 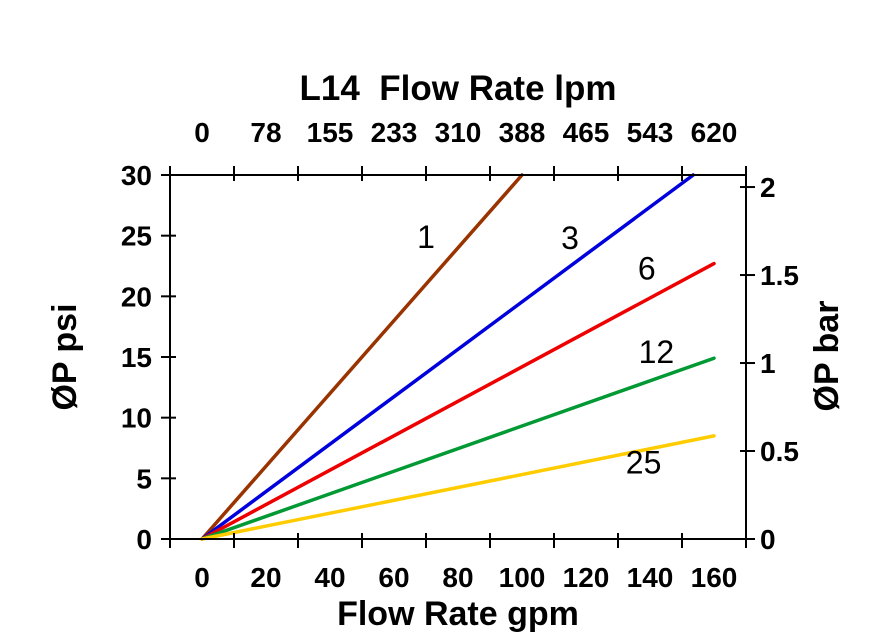 I want to click on x-tick-label-bottom: 160, so click(x=714, y=577).